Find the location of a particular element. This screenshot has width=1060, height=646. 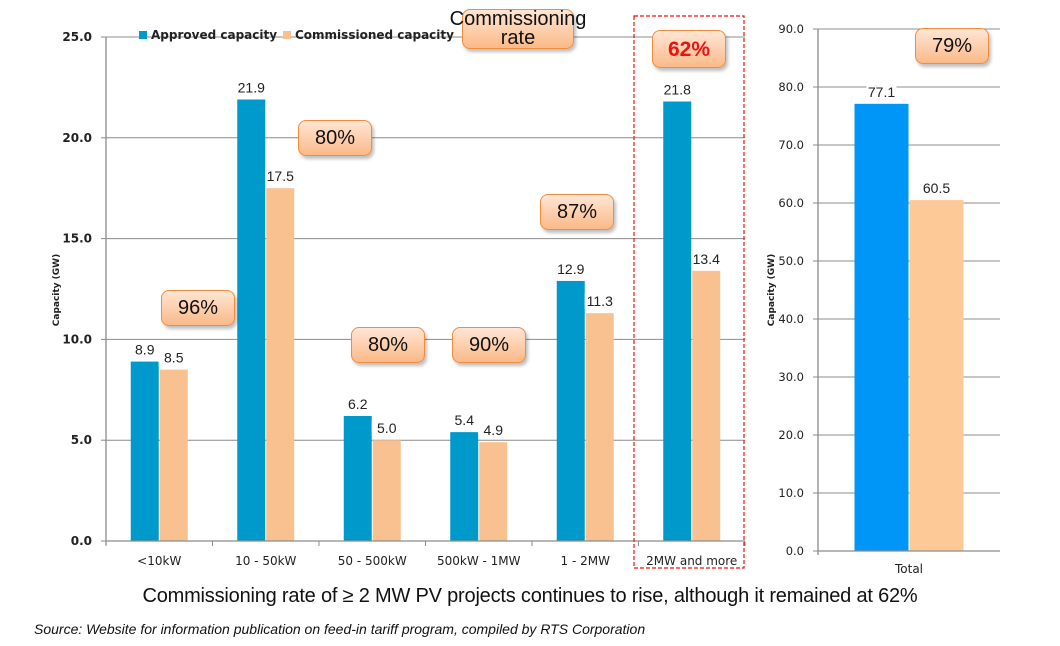

data-label: 8.9 is located at coordinates (145, 350).